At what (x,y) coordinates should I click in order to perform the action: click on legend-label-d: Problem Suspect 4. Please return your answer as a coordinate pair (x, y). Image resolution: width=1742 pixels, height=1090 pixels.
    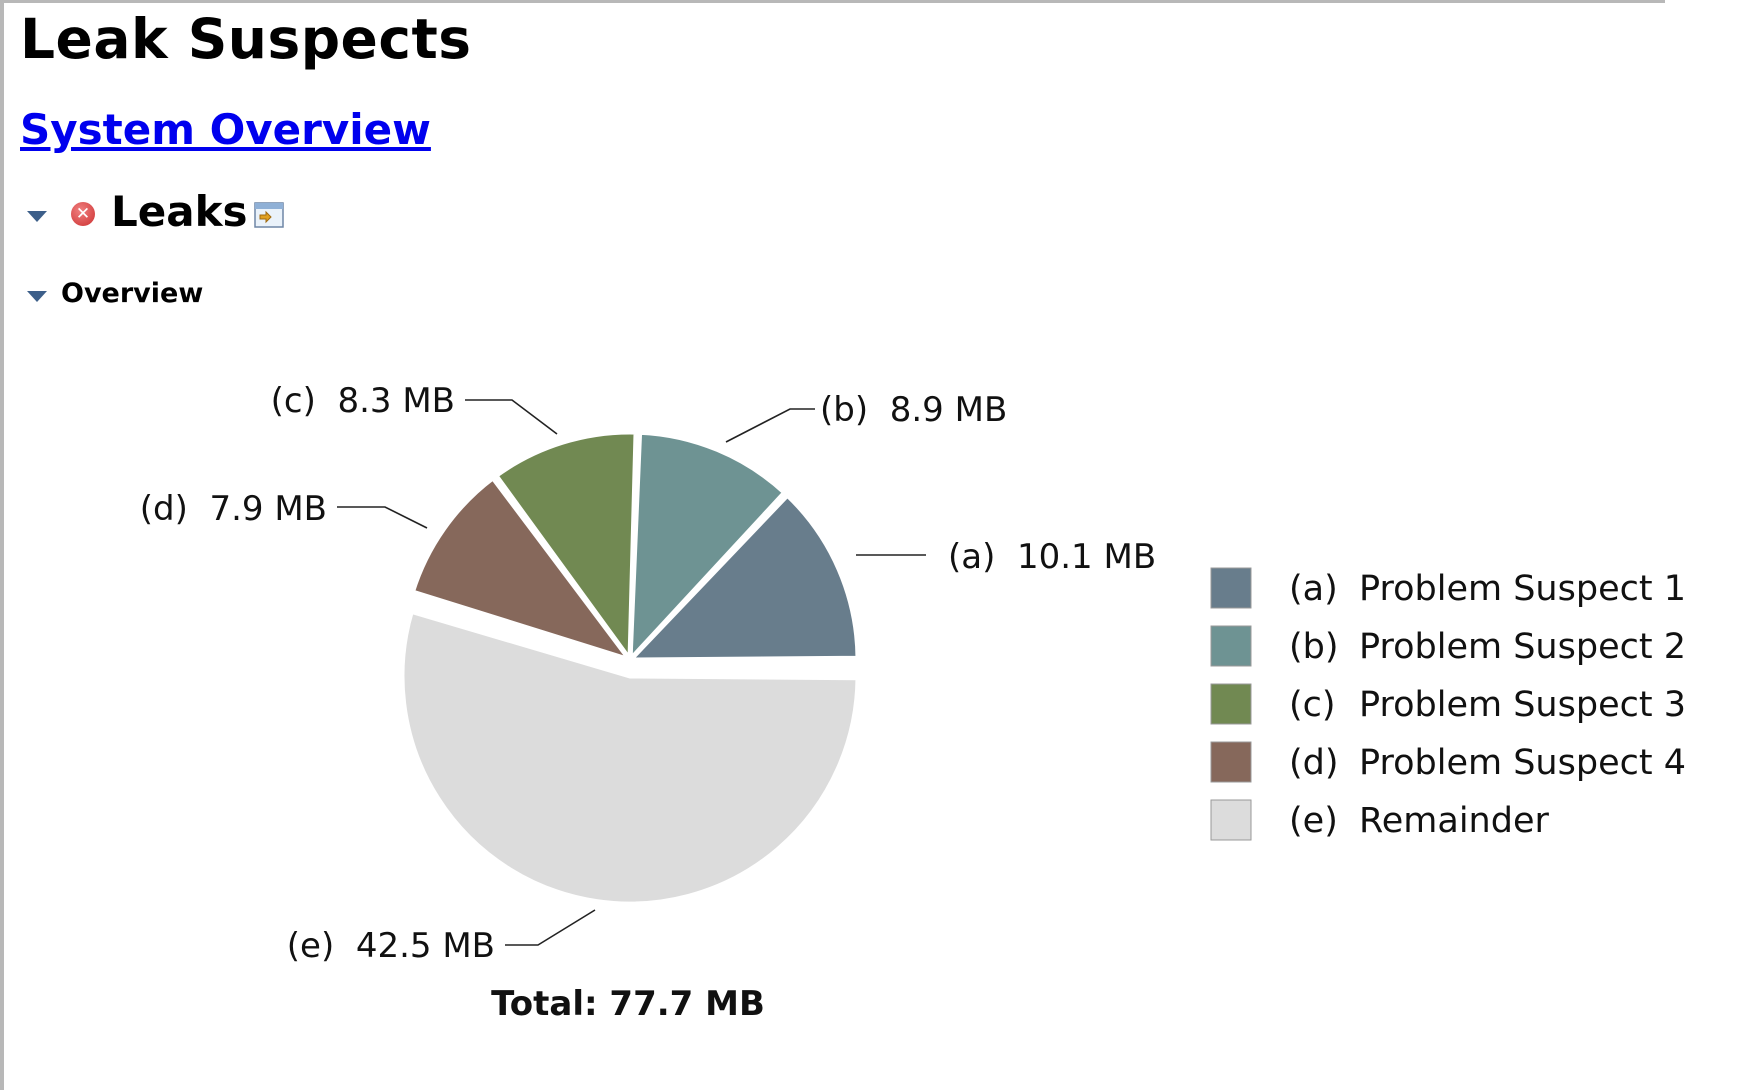
    Looking at the image, I should click on (1522, 763).